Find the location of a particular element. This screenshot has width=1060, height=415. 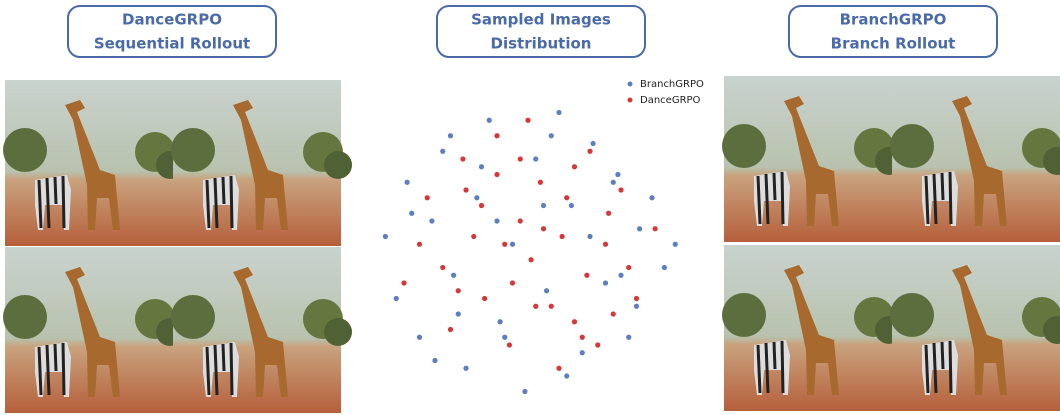

chart-title: Distribution is located at coordinates (541, 44).